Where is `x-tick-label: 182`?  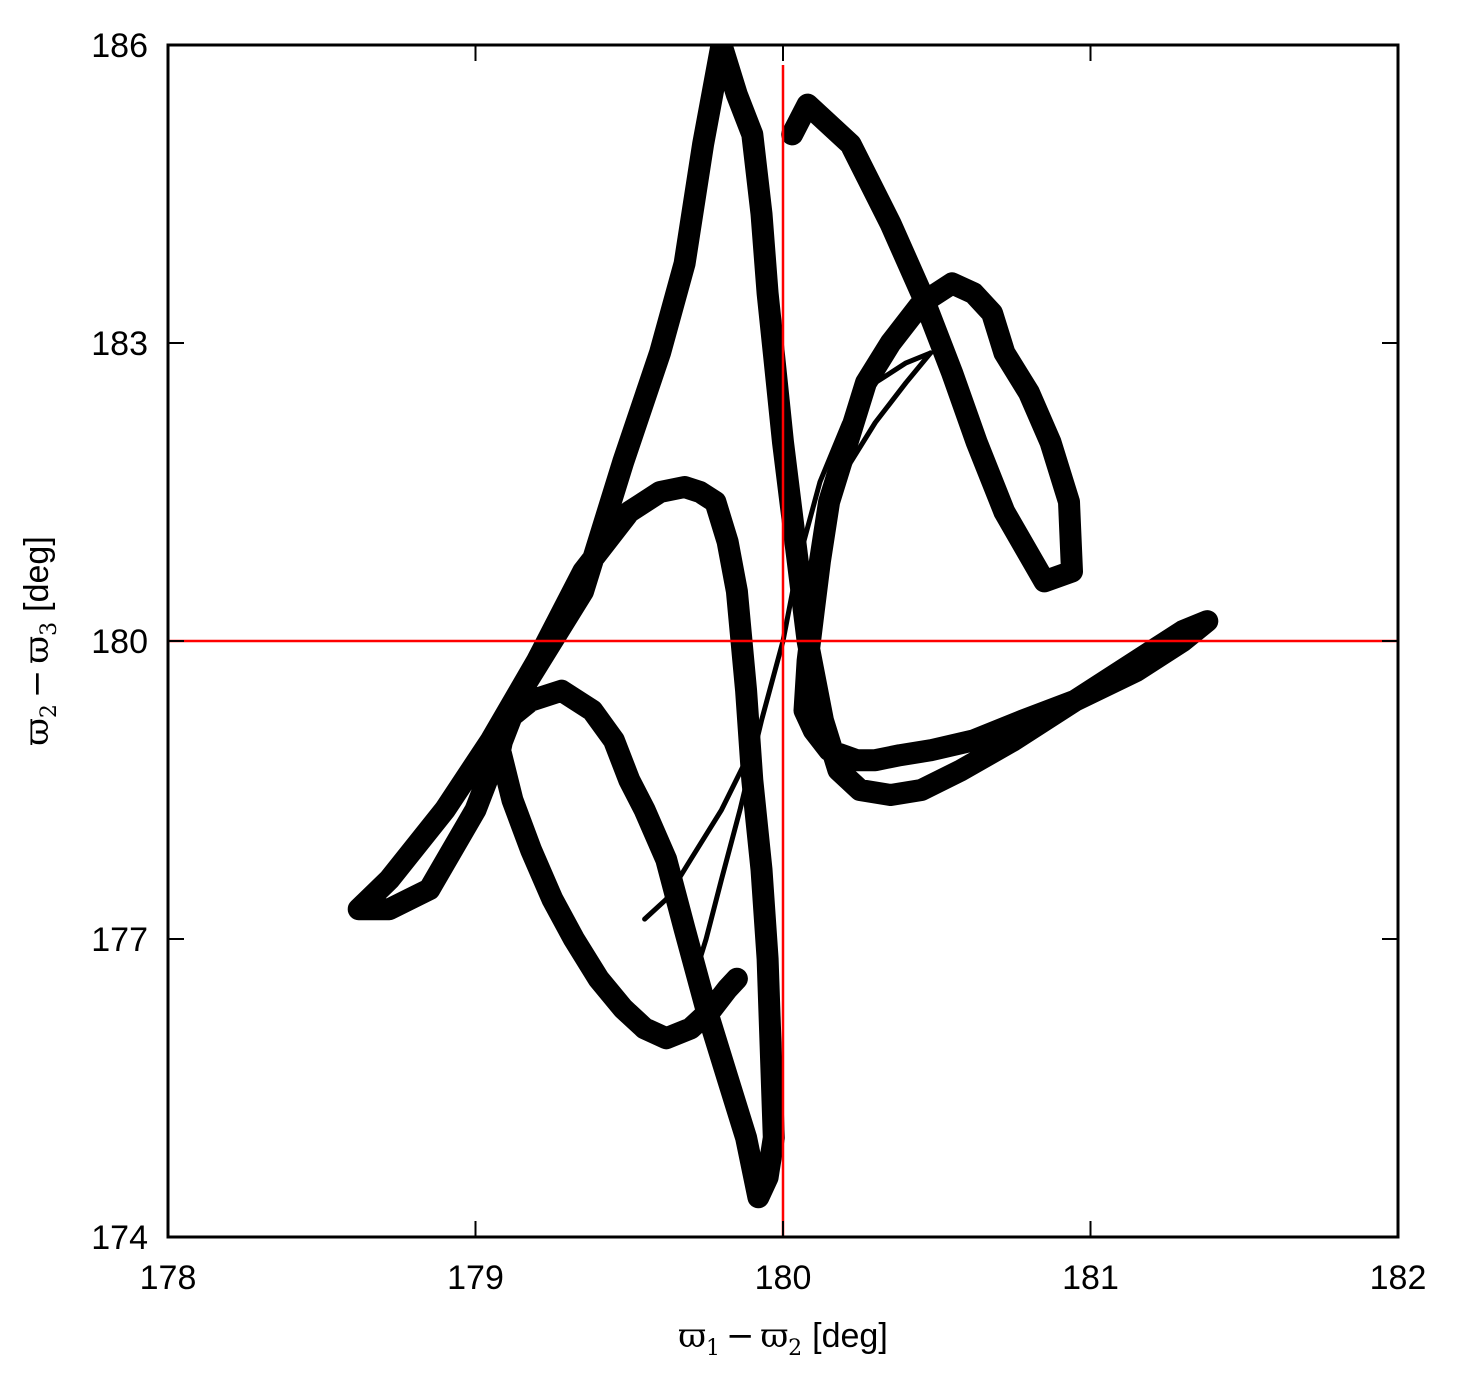 x-tick-label: 182 is located at coordinates (1398, 1278).